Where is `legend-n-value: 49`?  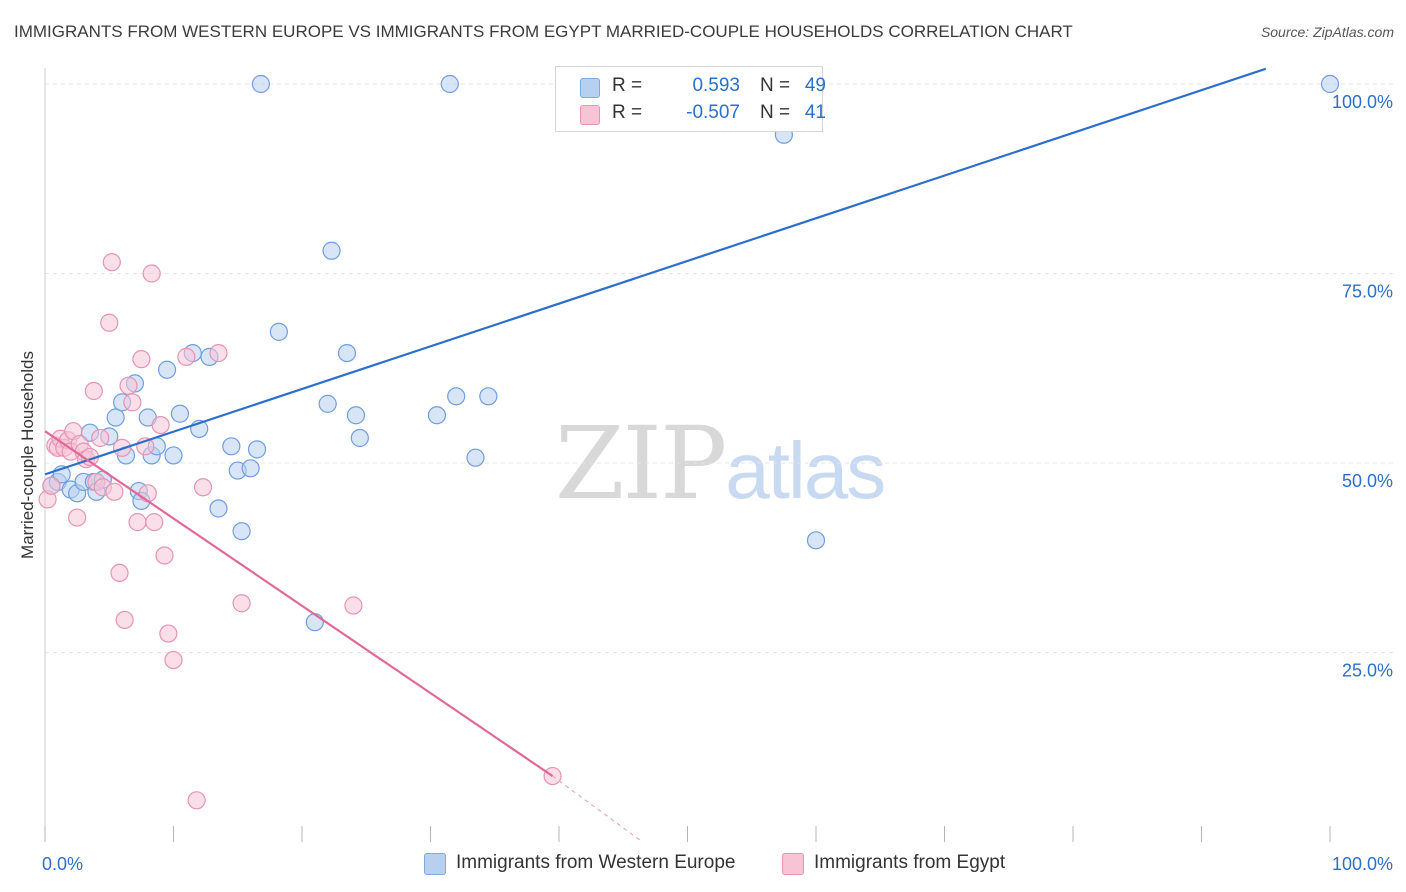 legend-n-value: 49 is located at coordinates (815, 85).